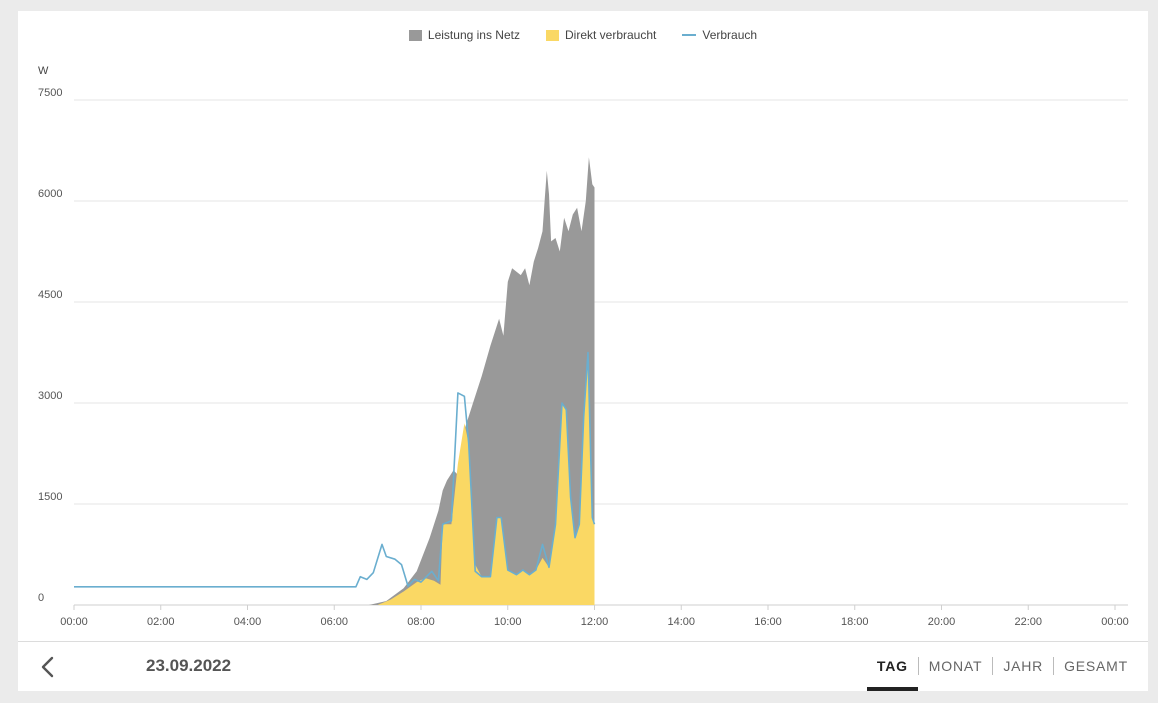 Image resolution: width=1158 pixels, height=703 pixels. What do you see at coordinates (892, 674) in the screenshot?
I see `tab-day: TAG` at bounding box center [892, 674].